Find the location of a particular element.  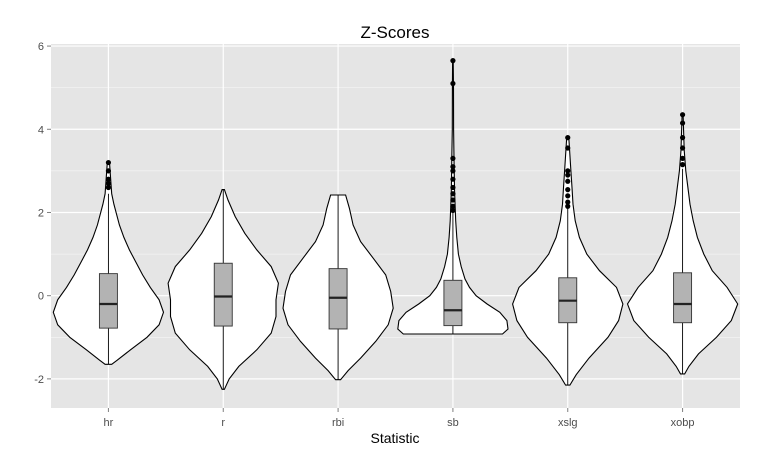

x-axis-label: Statistic is located at coordinates (394, 438).